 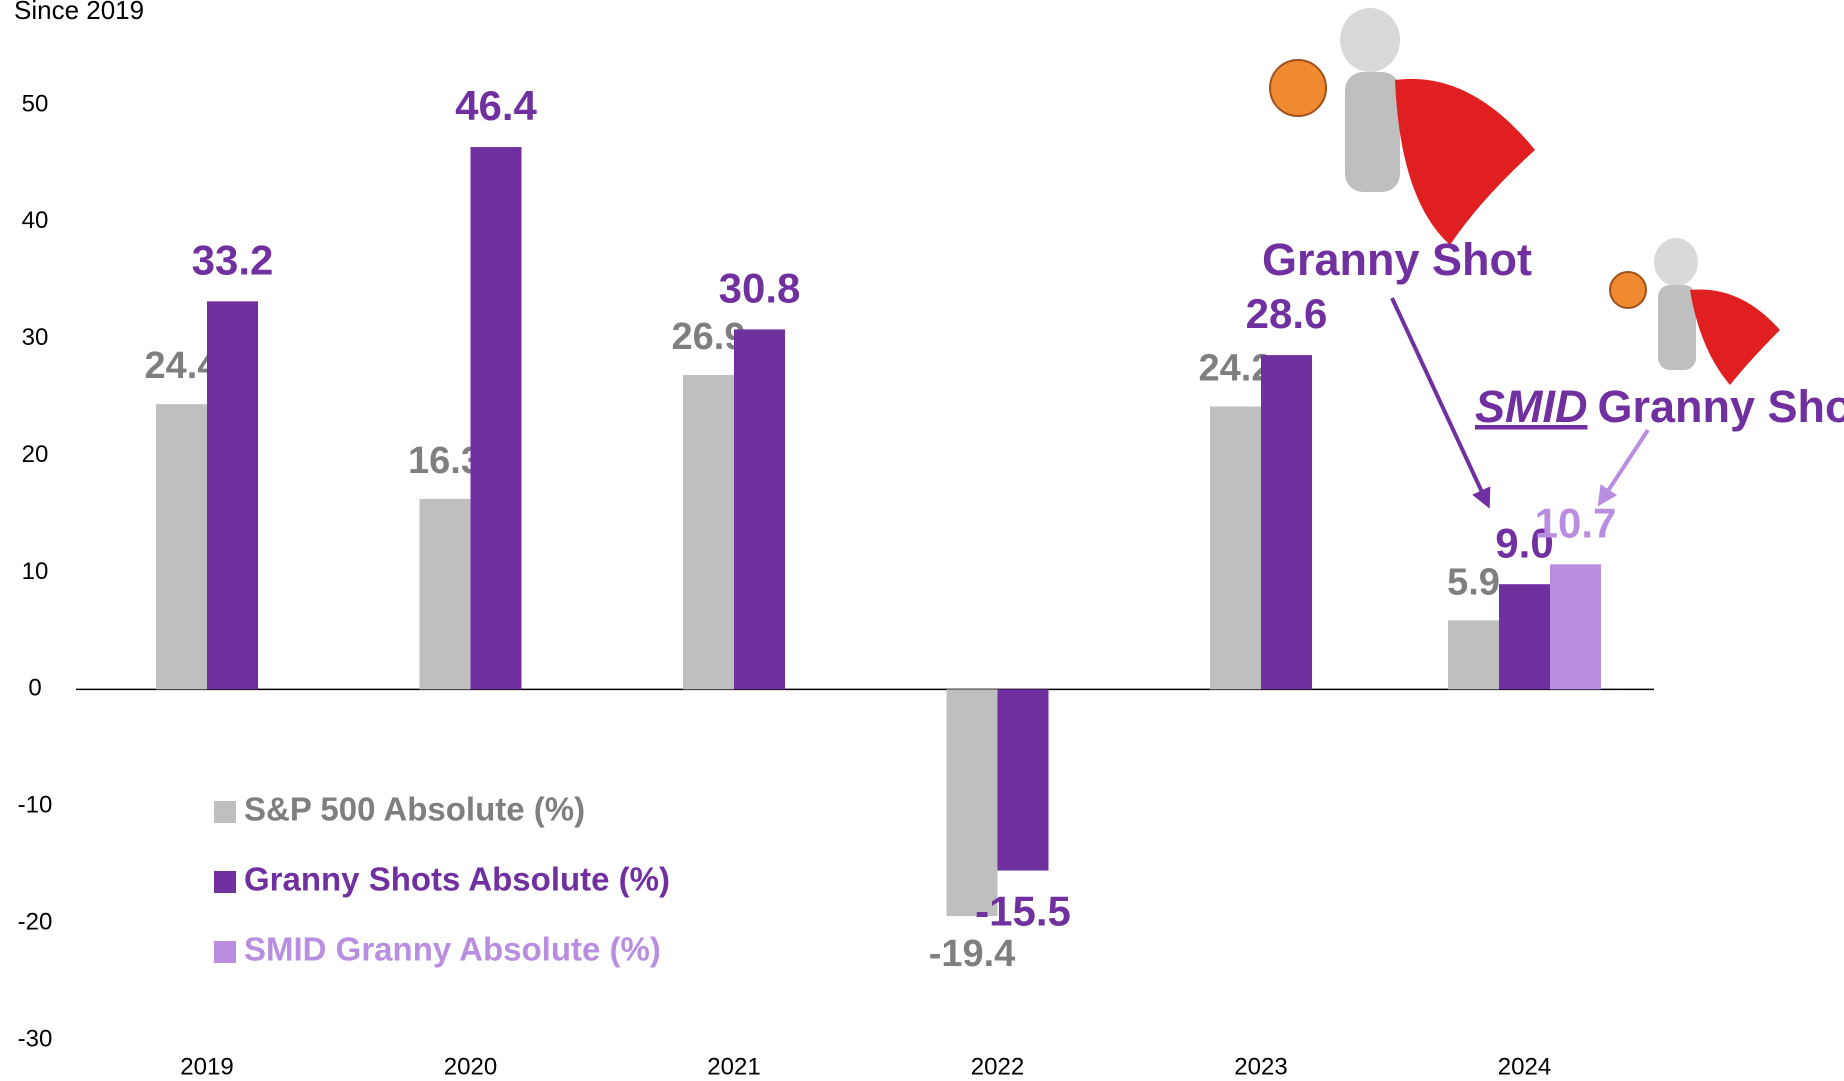 What do you see at coordinates (1236, 369) in the screenshot?
I see `value-label: 24.2` at bounding box center [1236, 369].